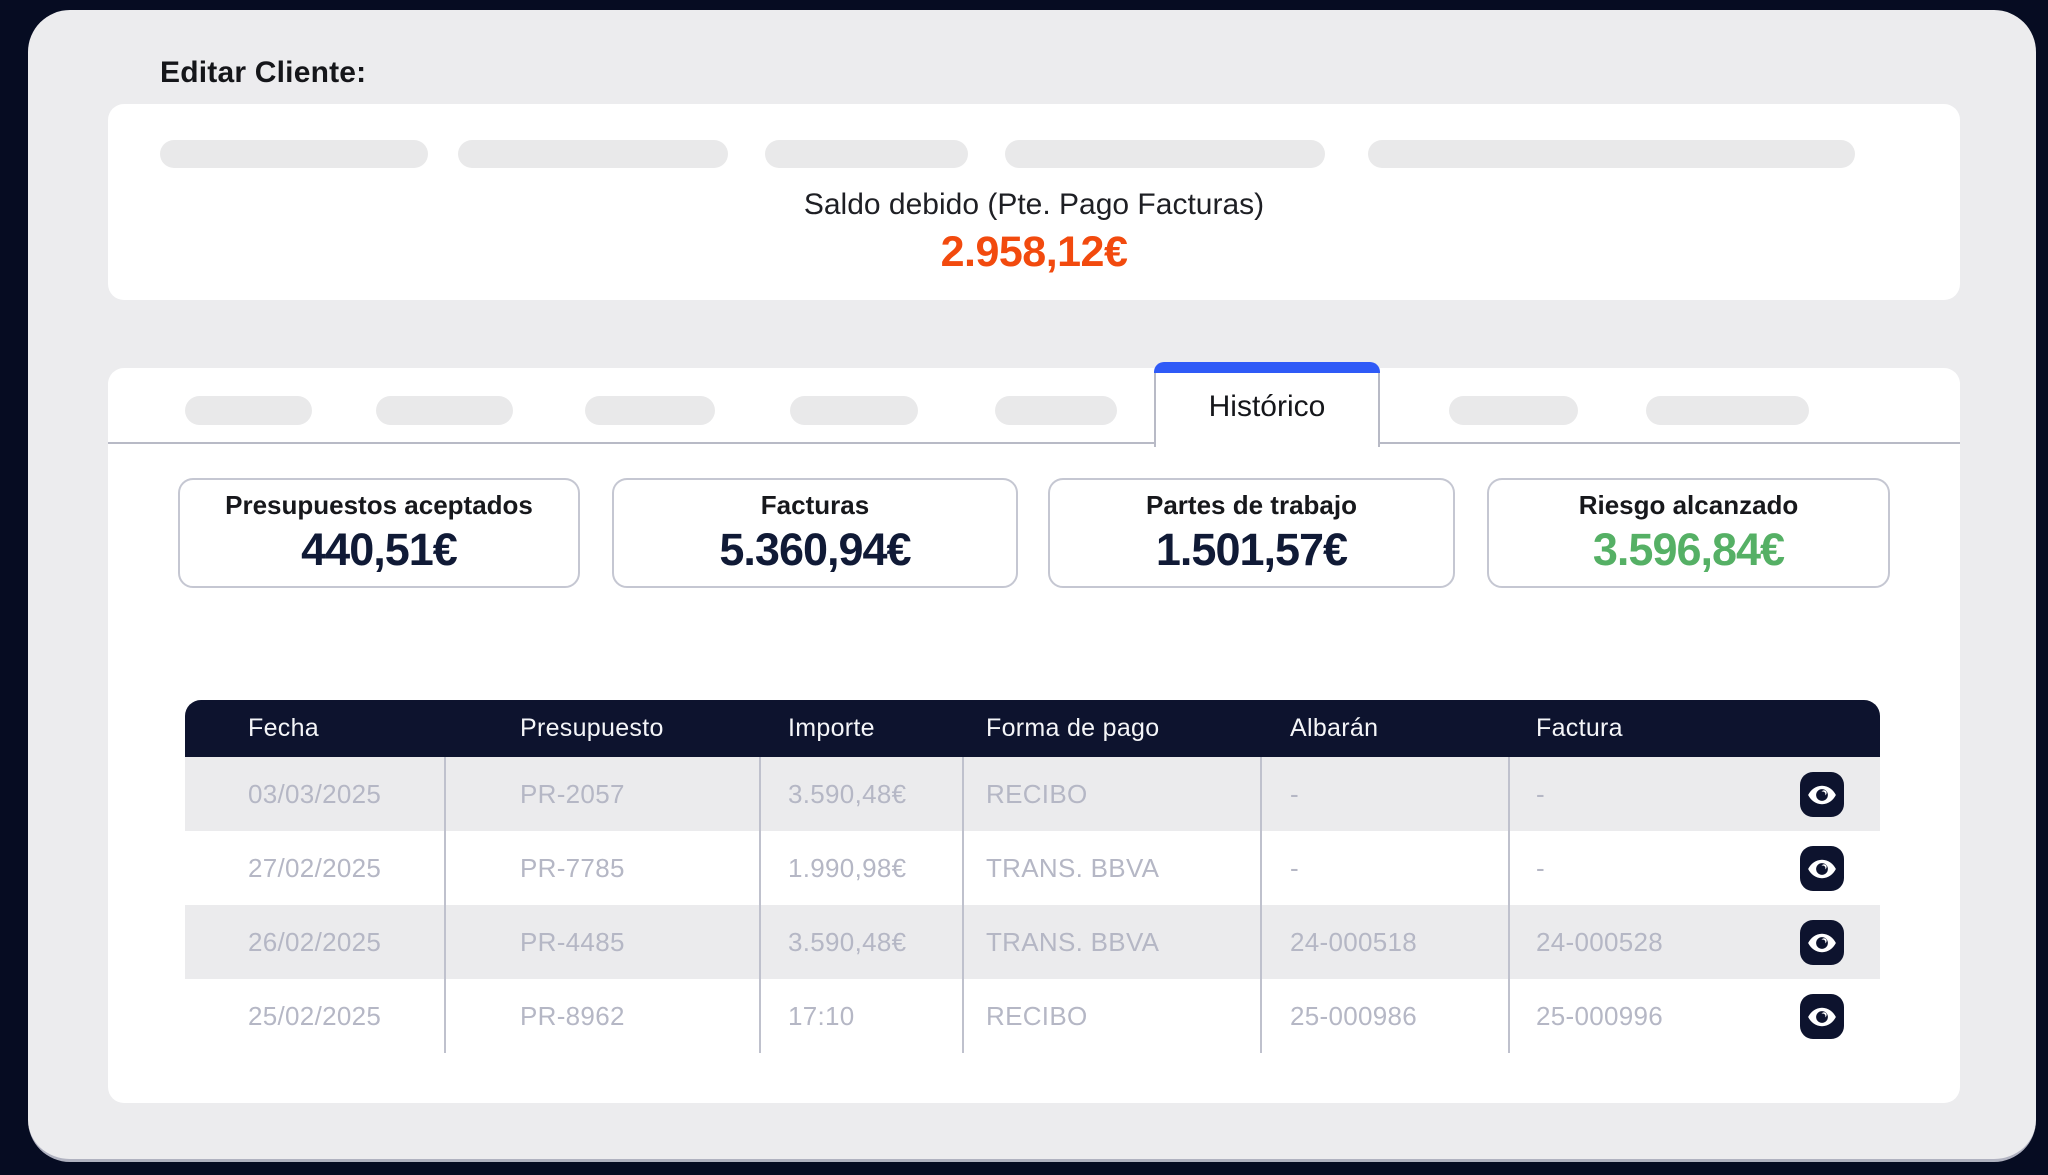  What do you see at coordinates (1354, 1016) in the screenshot?
I see `cell-albaran: 25-000986` at bounding box center [1354, 1016].